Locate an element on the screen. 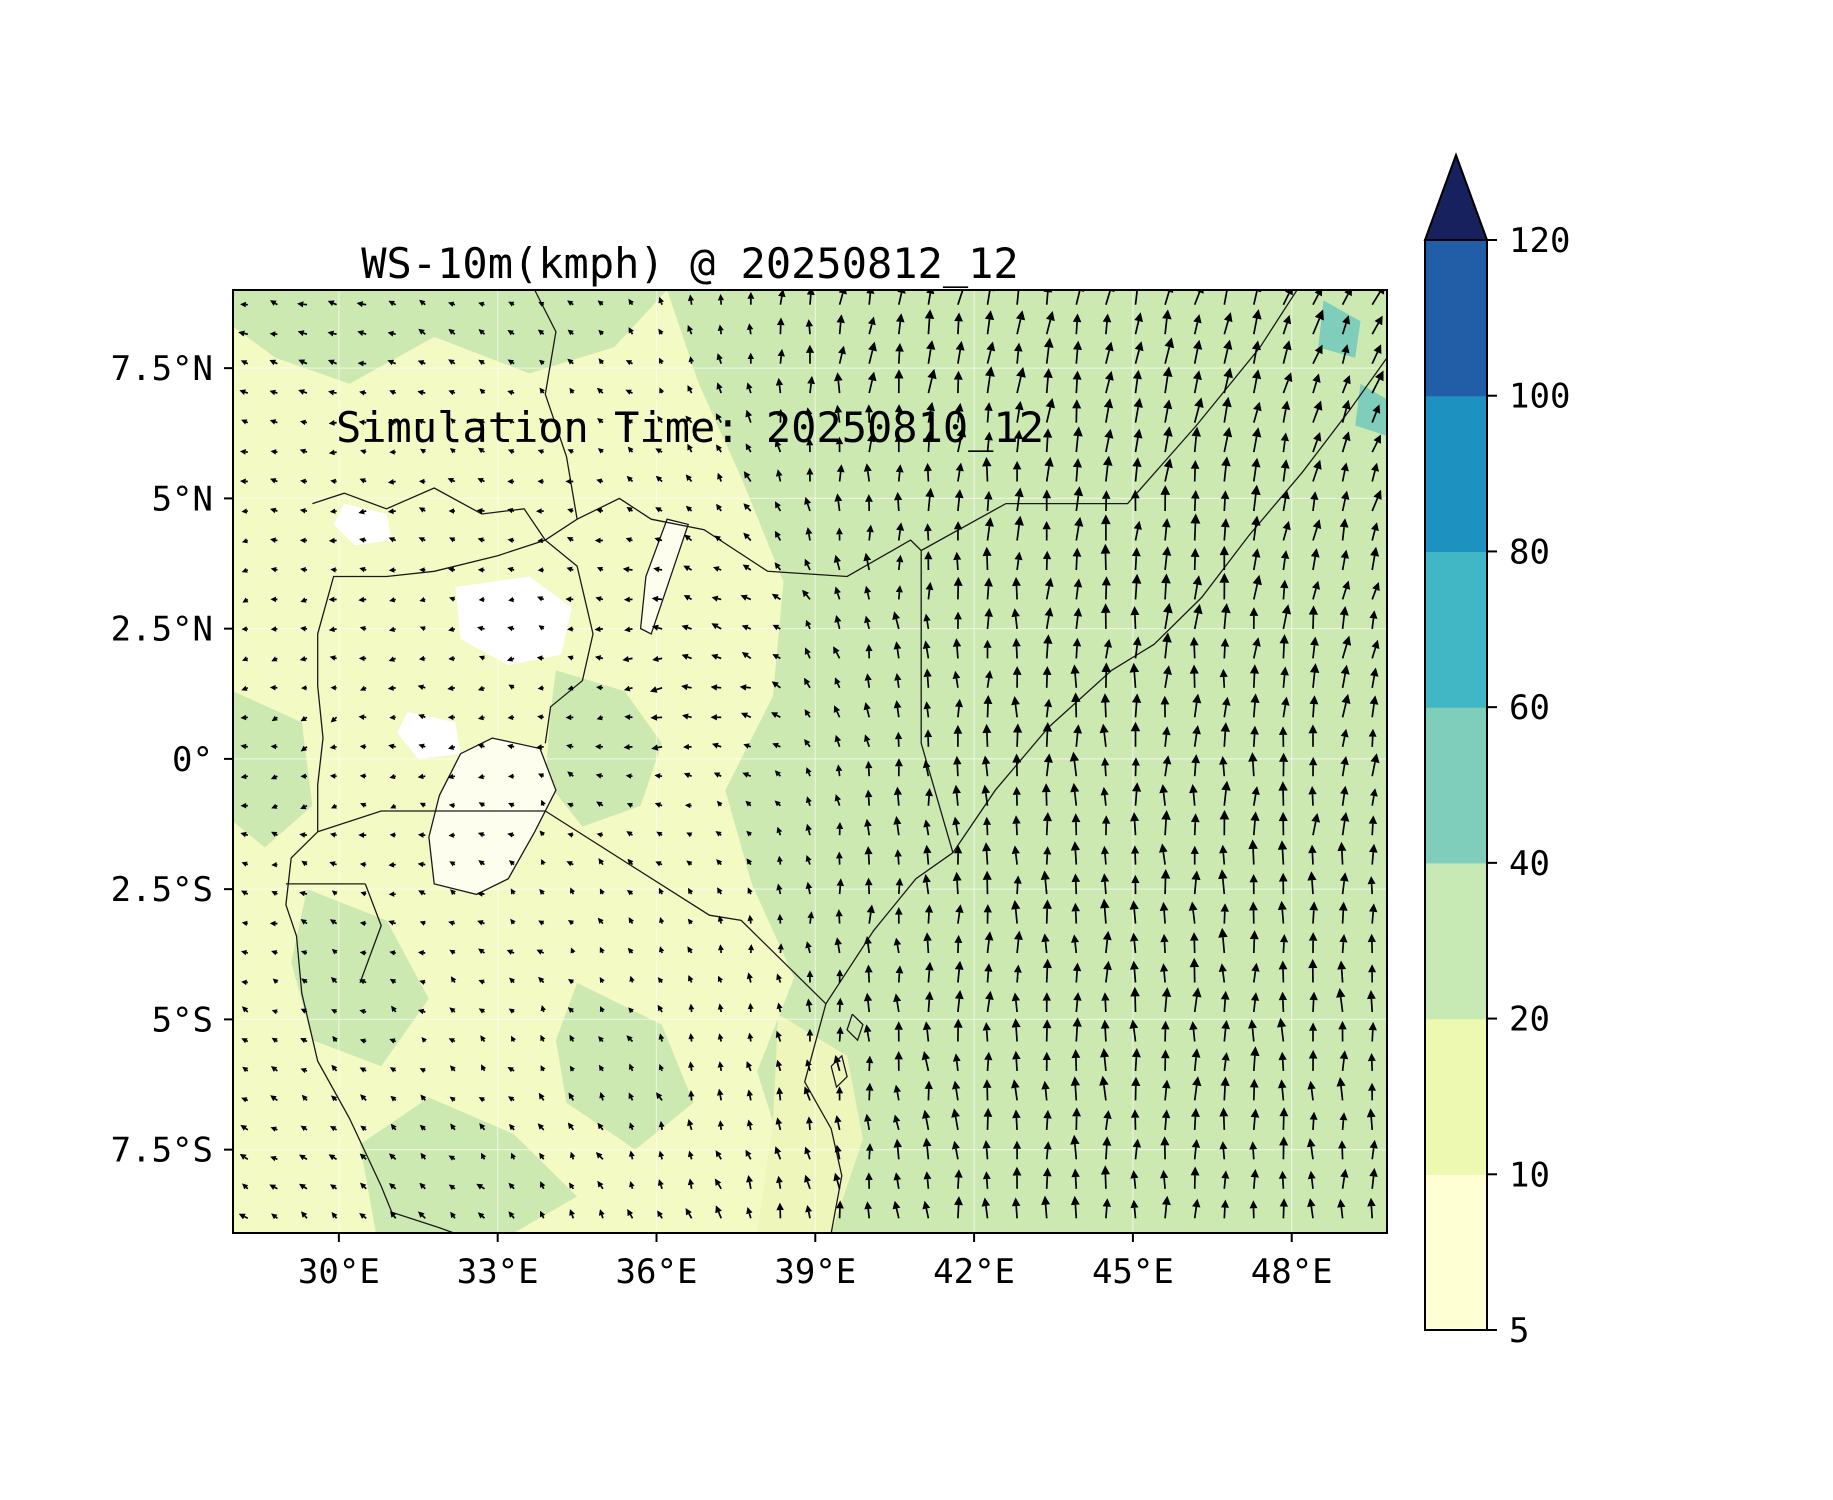 This screenshot has height=1500, width=1833. colorbar-tick-label: 80 is located at coordinates (1529, 552).